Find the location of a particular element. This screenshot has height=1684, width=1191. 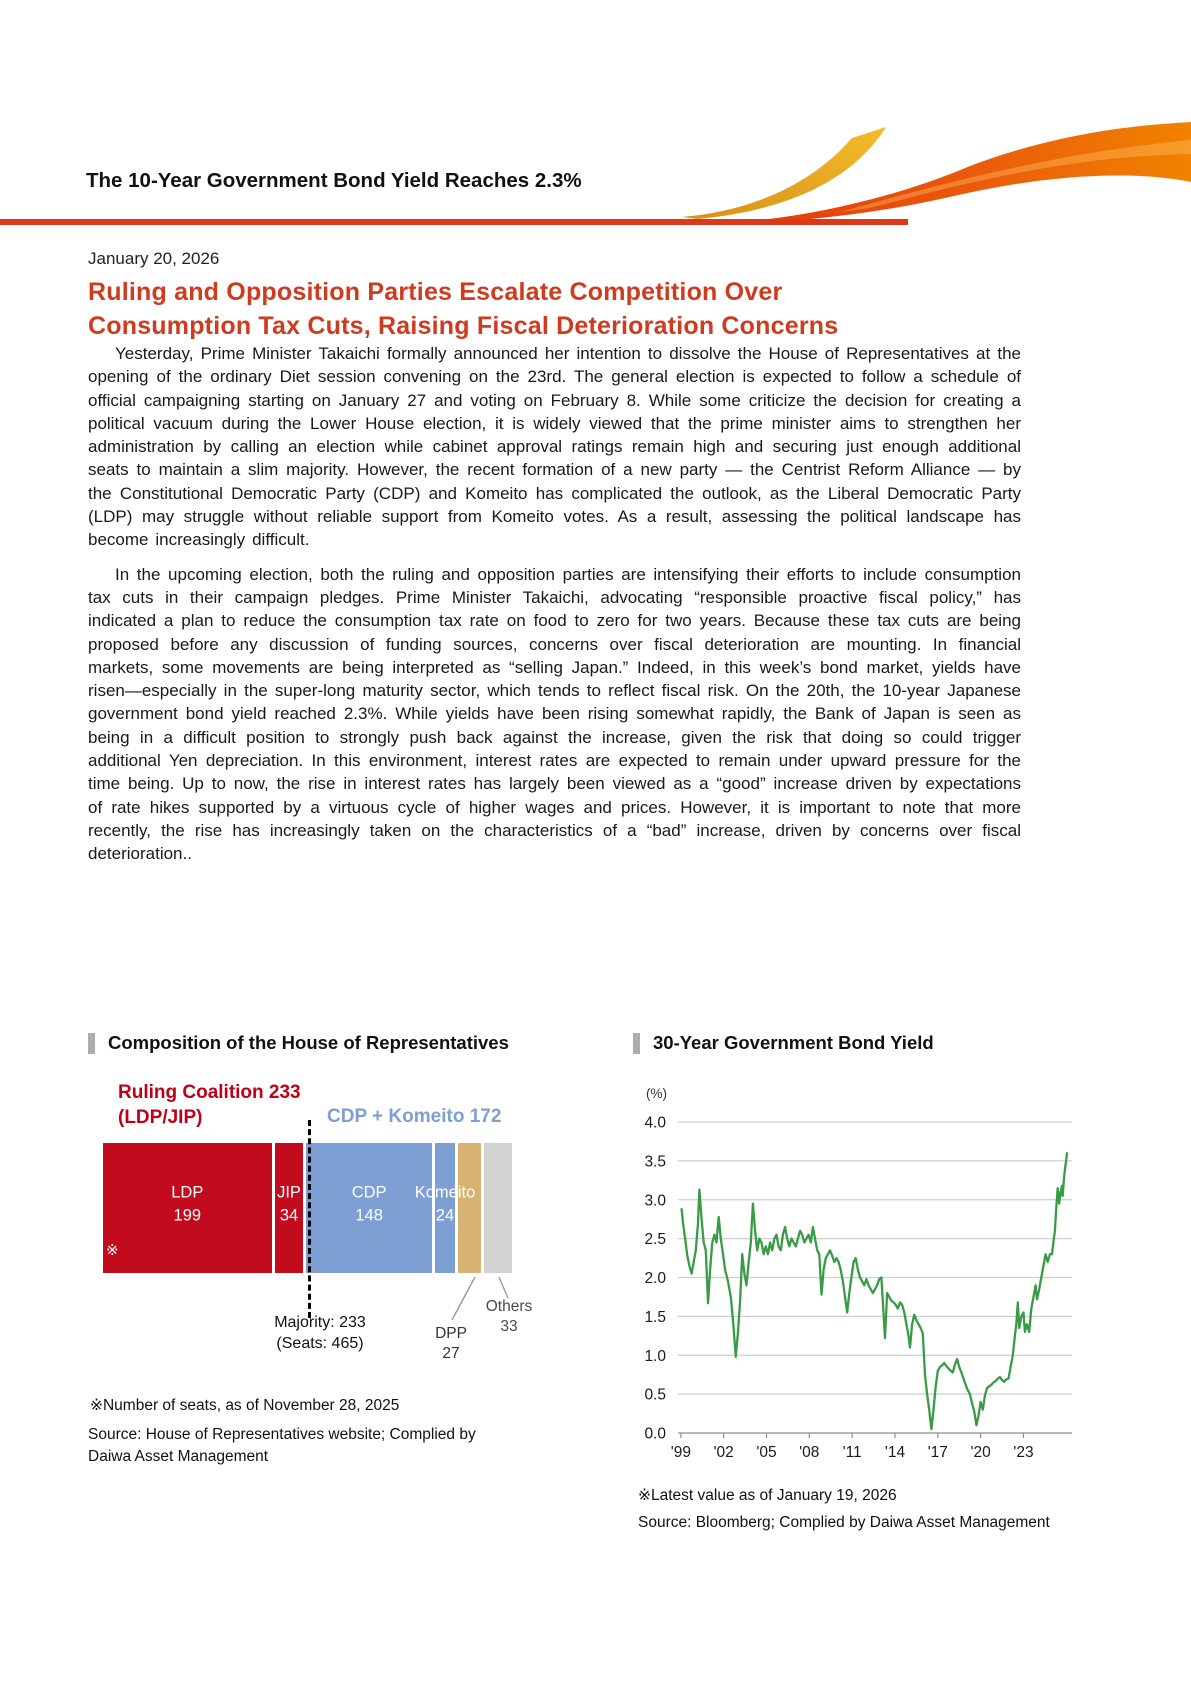

x-tick-label: '20 is located at coordinates (981, 1452).